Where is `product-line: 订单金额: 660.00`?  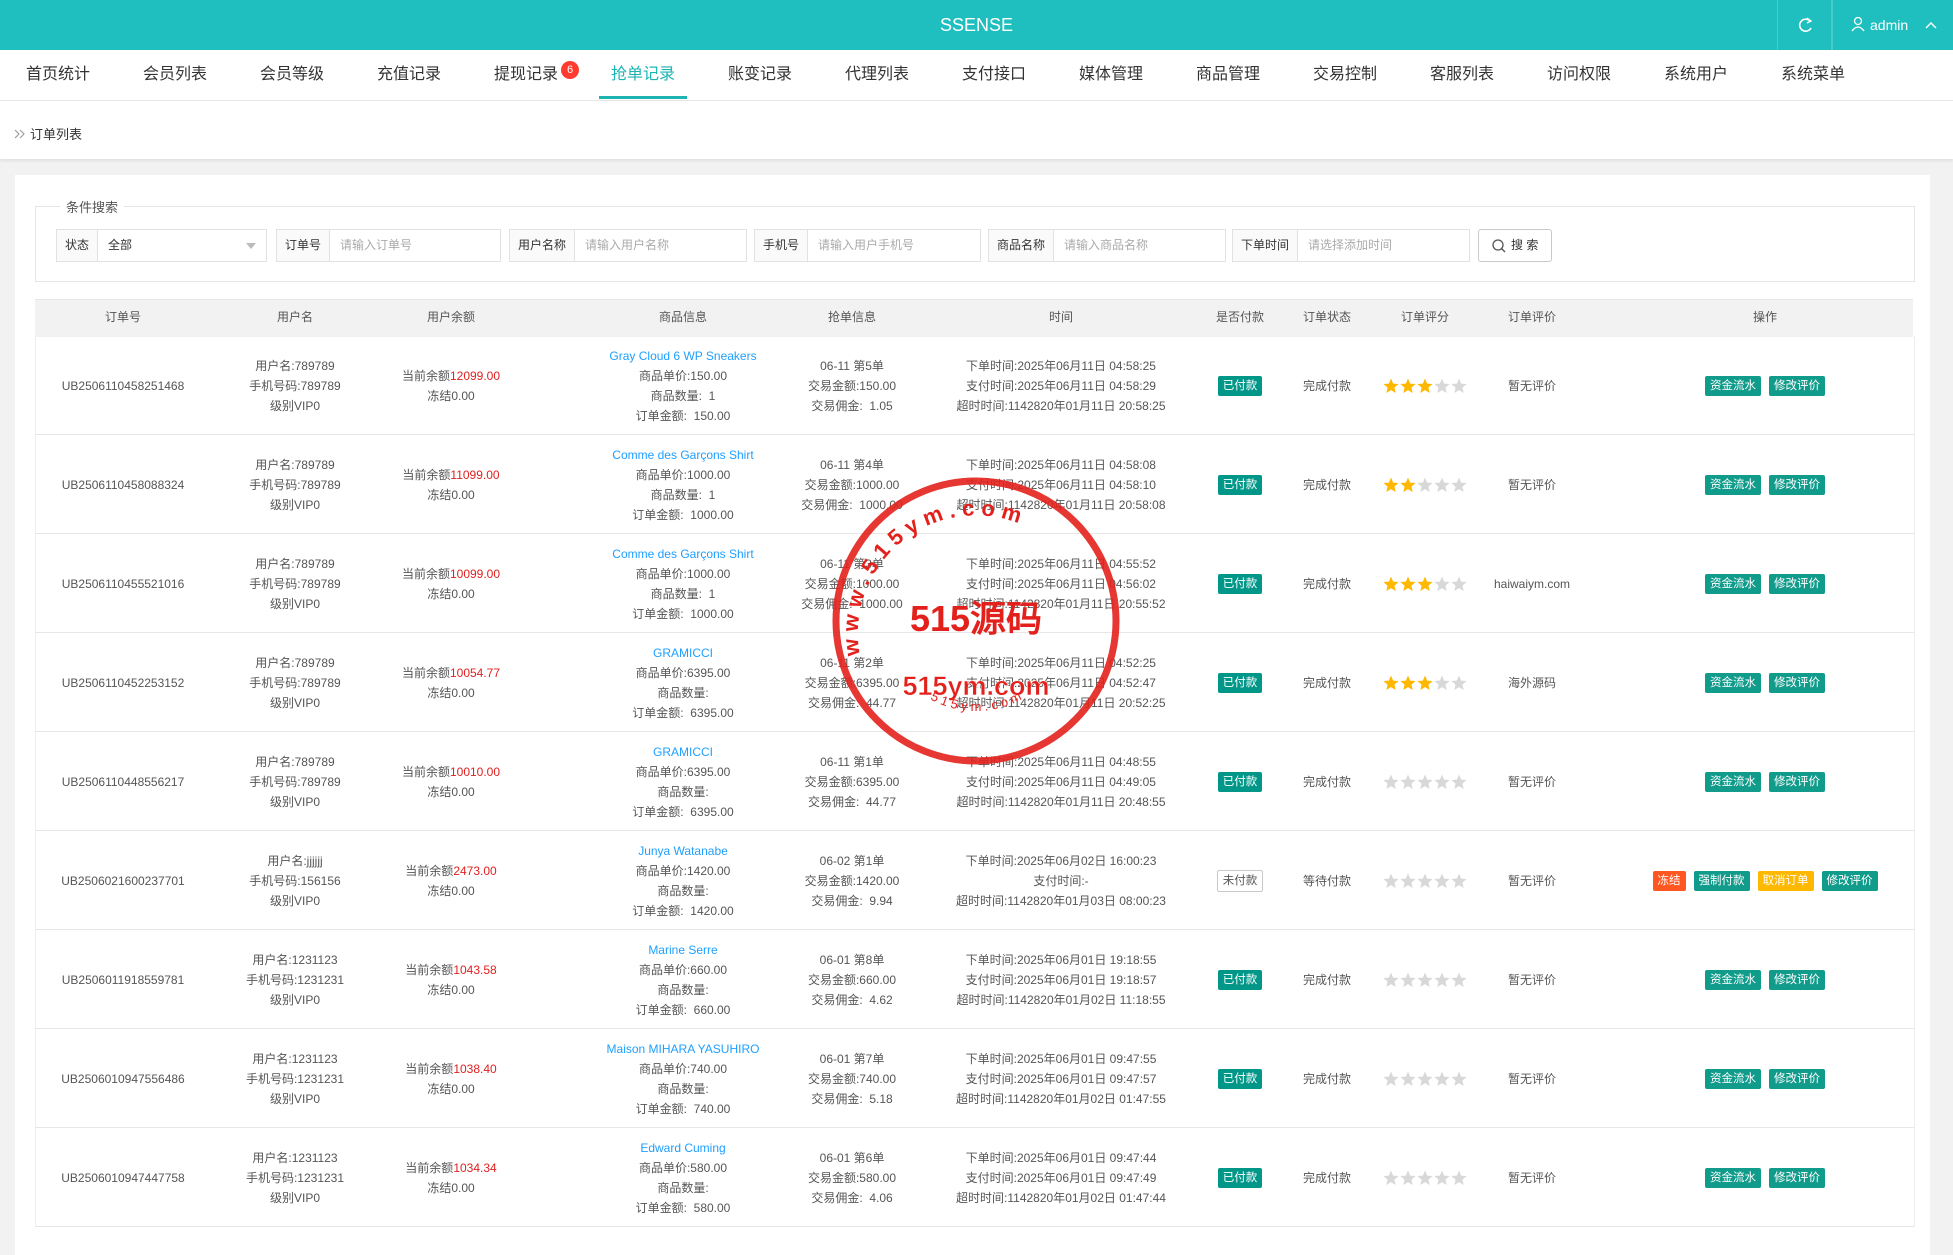
product-line: 订单金额: 660.00 is located at coordinates (683, 1009).